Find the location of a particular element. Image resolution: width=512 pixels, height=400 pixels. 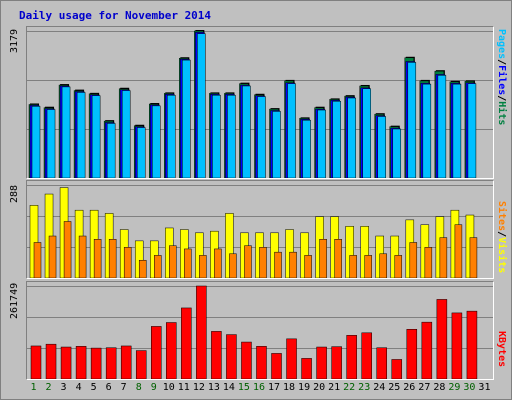

day-tick-label: 19 is located at coordinates (304, 387).